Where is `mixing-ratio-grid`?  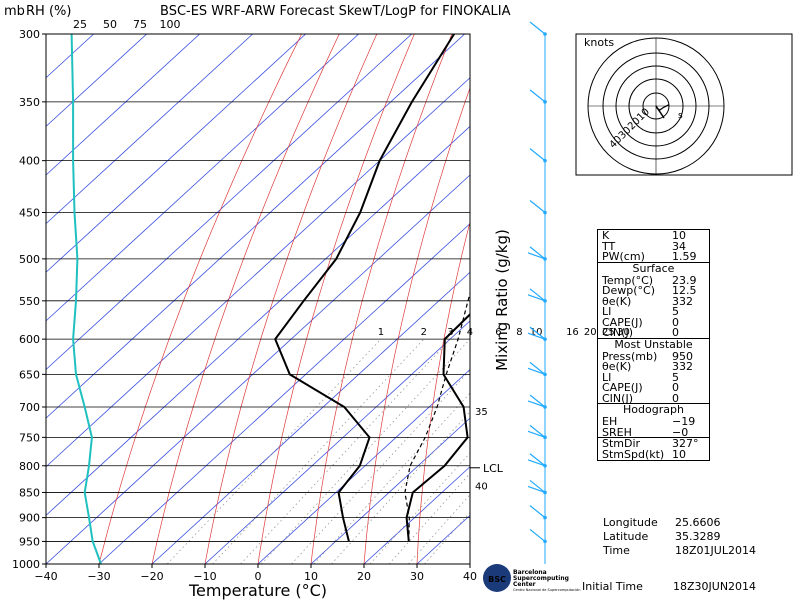 mixing-ratio-grid is located at coordinates (318, 451).